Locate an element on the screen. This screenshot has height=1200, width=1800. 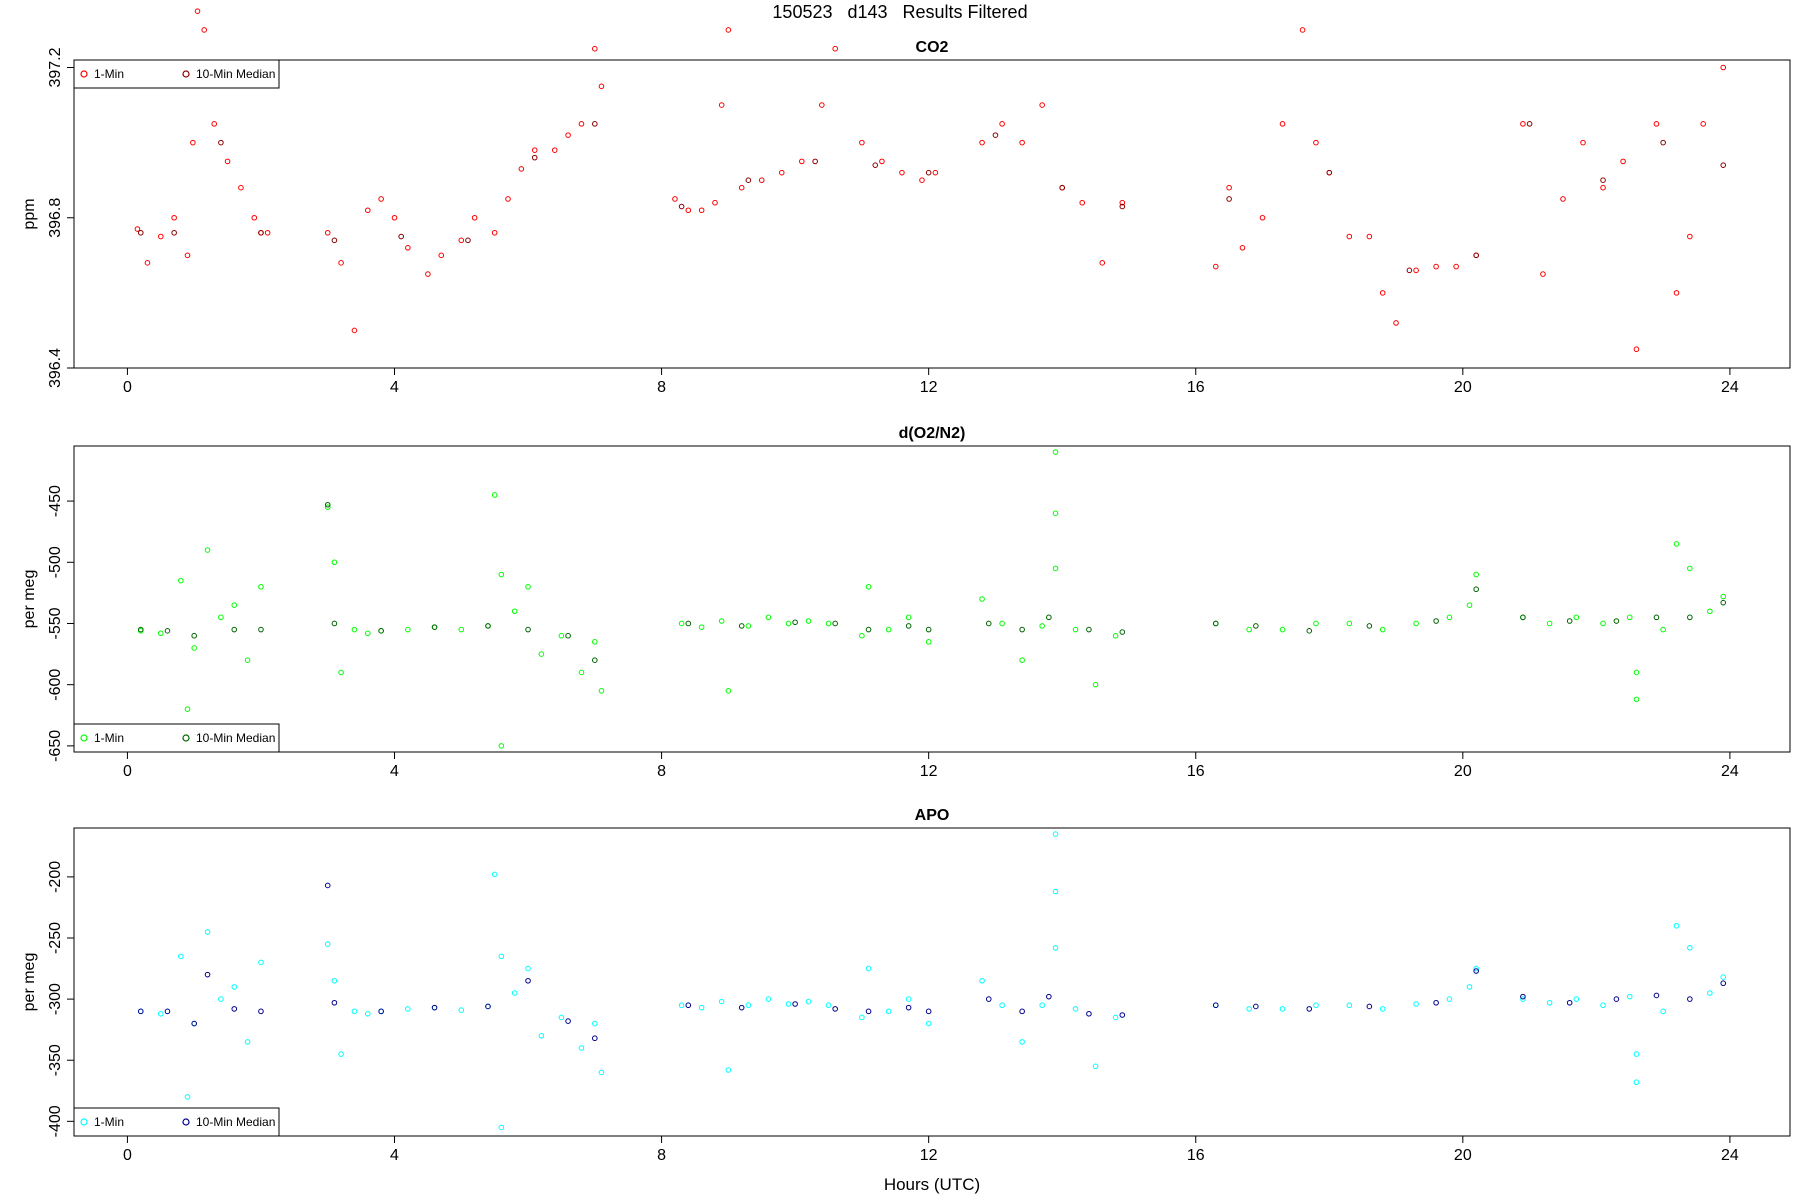
y-tick-label: -400 is located at coordinates (55, 1121).